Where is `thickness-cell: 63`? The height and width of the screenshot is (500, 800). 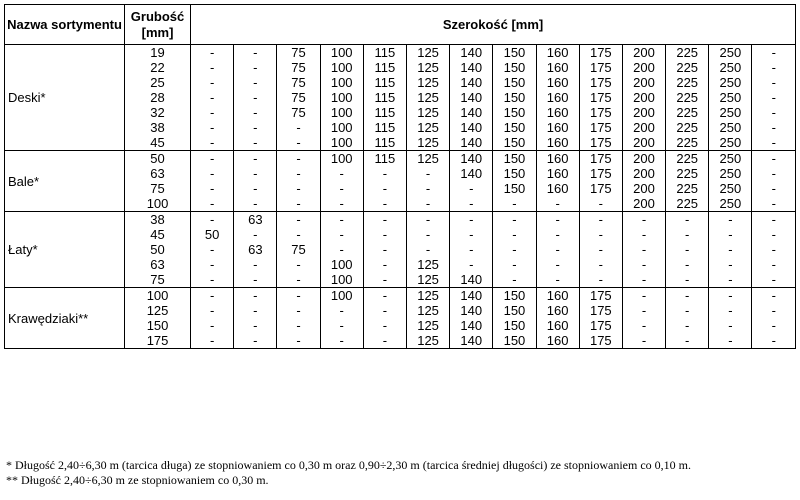 thickness-cell: 63 is located at coordinates (158, 264).